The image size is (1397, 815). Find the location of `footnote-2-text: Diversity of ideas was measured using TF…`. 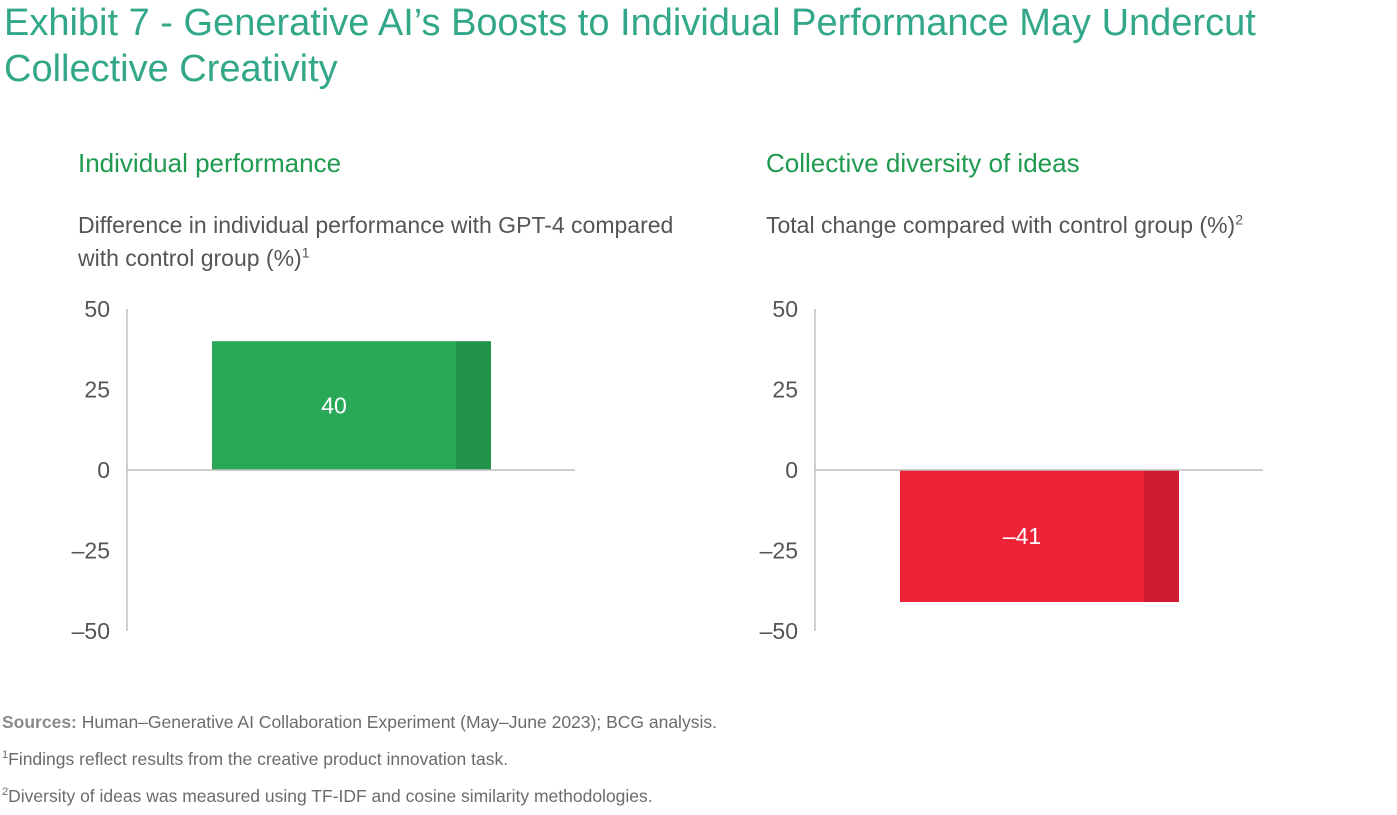

footnote-2-text: Diversity of ideas was measured using TF… is located at coordinates (330, 796).